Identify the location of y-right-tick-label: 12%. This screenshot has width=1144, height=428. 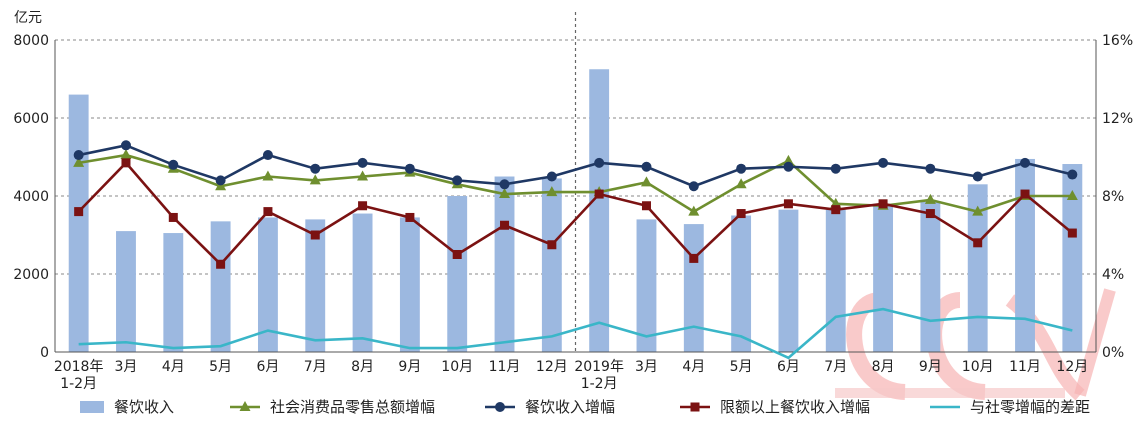
(1117, 119).